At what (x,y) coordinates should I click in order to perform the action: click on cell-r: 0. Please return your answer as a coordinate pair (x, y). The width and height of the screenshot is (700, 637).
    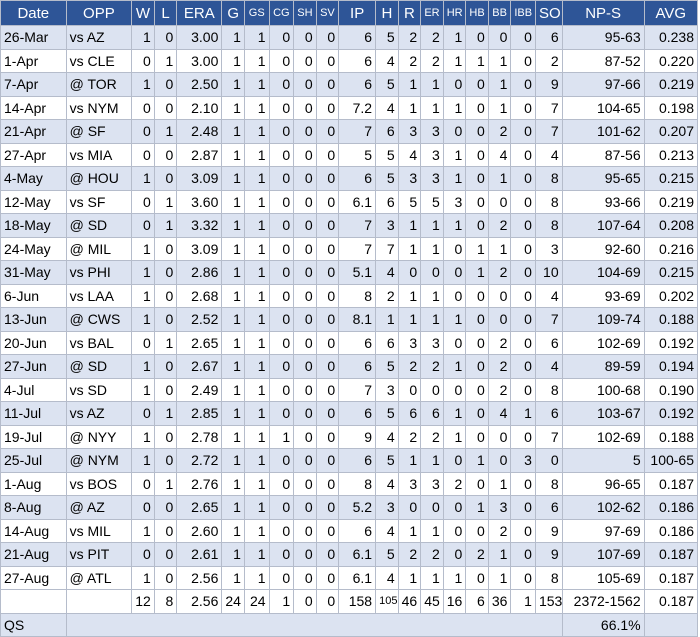
    Looking at the image, I should click on (409, 272).